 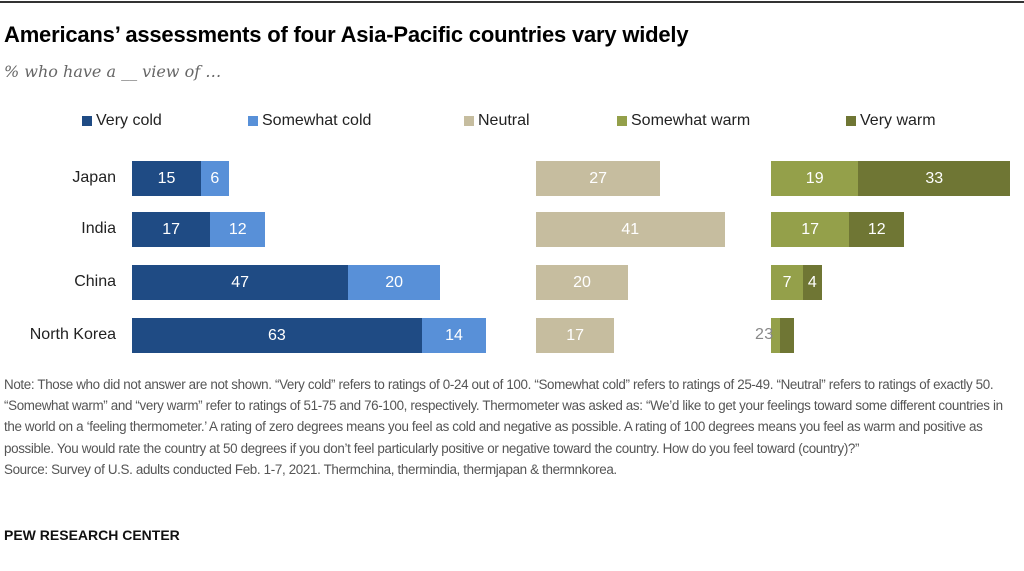 I want to click on bar-very-warm: 4, so click(x=812, y=282).